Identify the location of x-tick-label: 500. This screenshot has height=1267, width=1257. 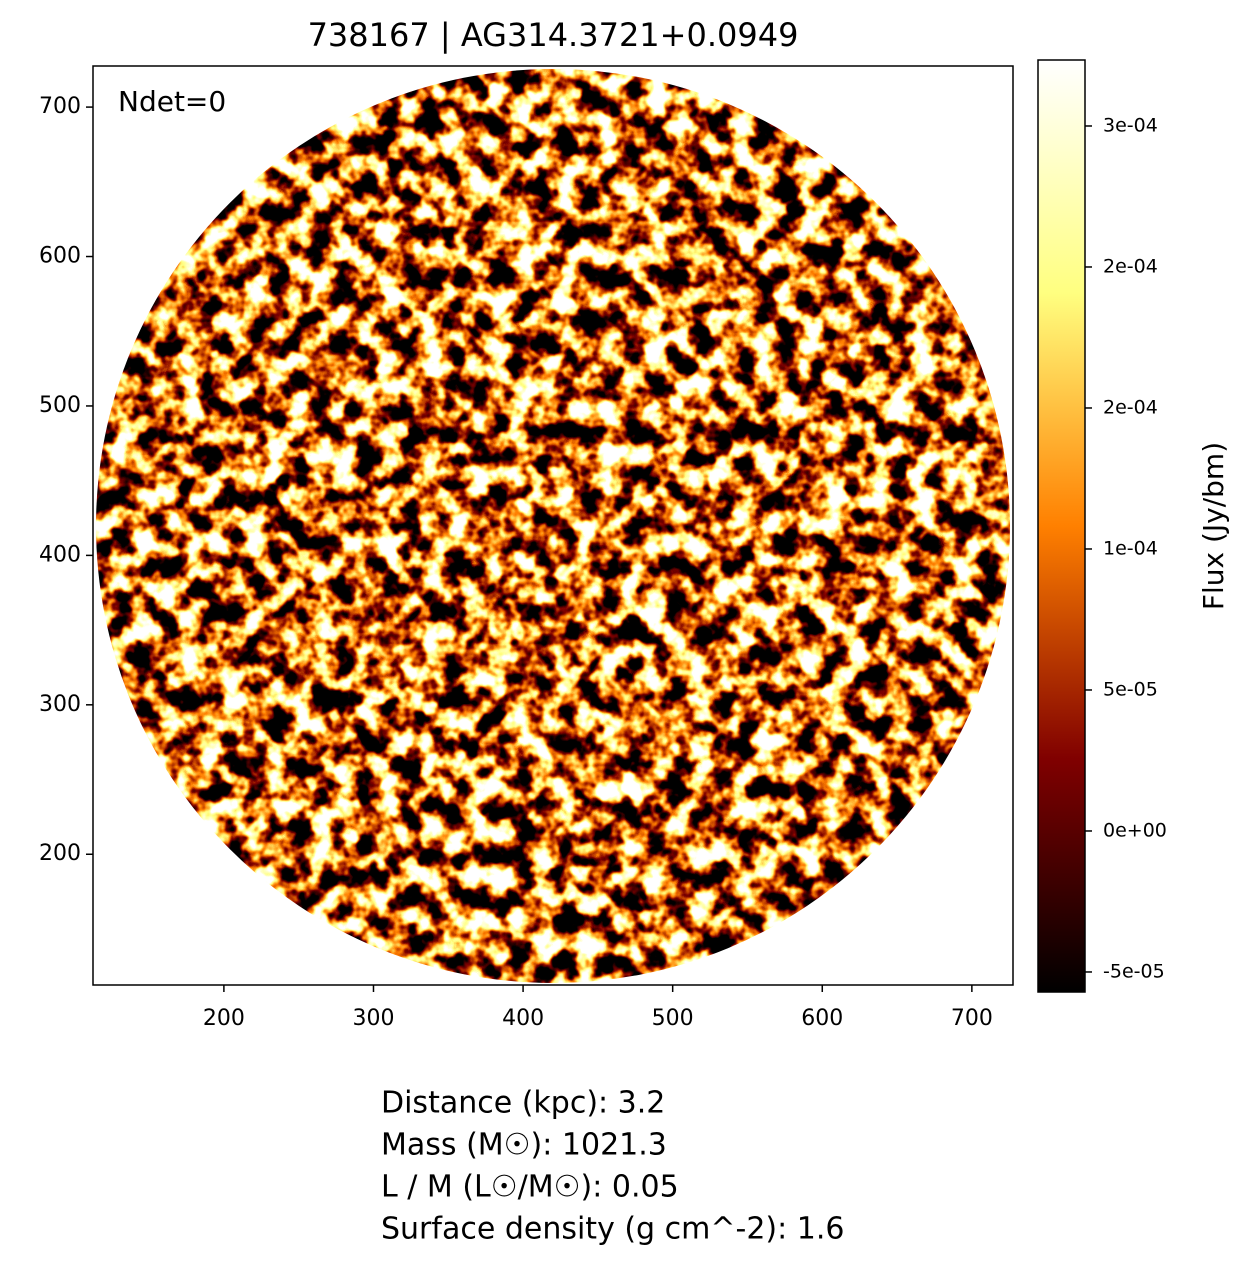
(673, 1018).